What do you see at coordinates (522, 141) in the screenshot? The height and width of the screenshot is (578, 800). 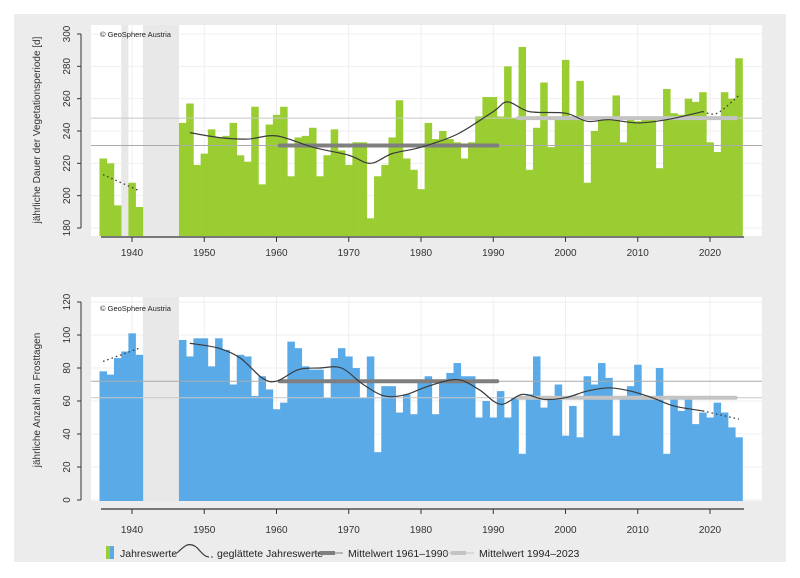 I see `bar-1994` at bounding box center [522, 141].